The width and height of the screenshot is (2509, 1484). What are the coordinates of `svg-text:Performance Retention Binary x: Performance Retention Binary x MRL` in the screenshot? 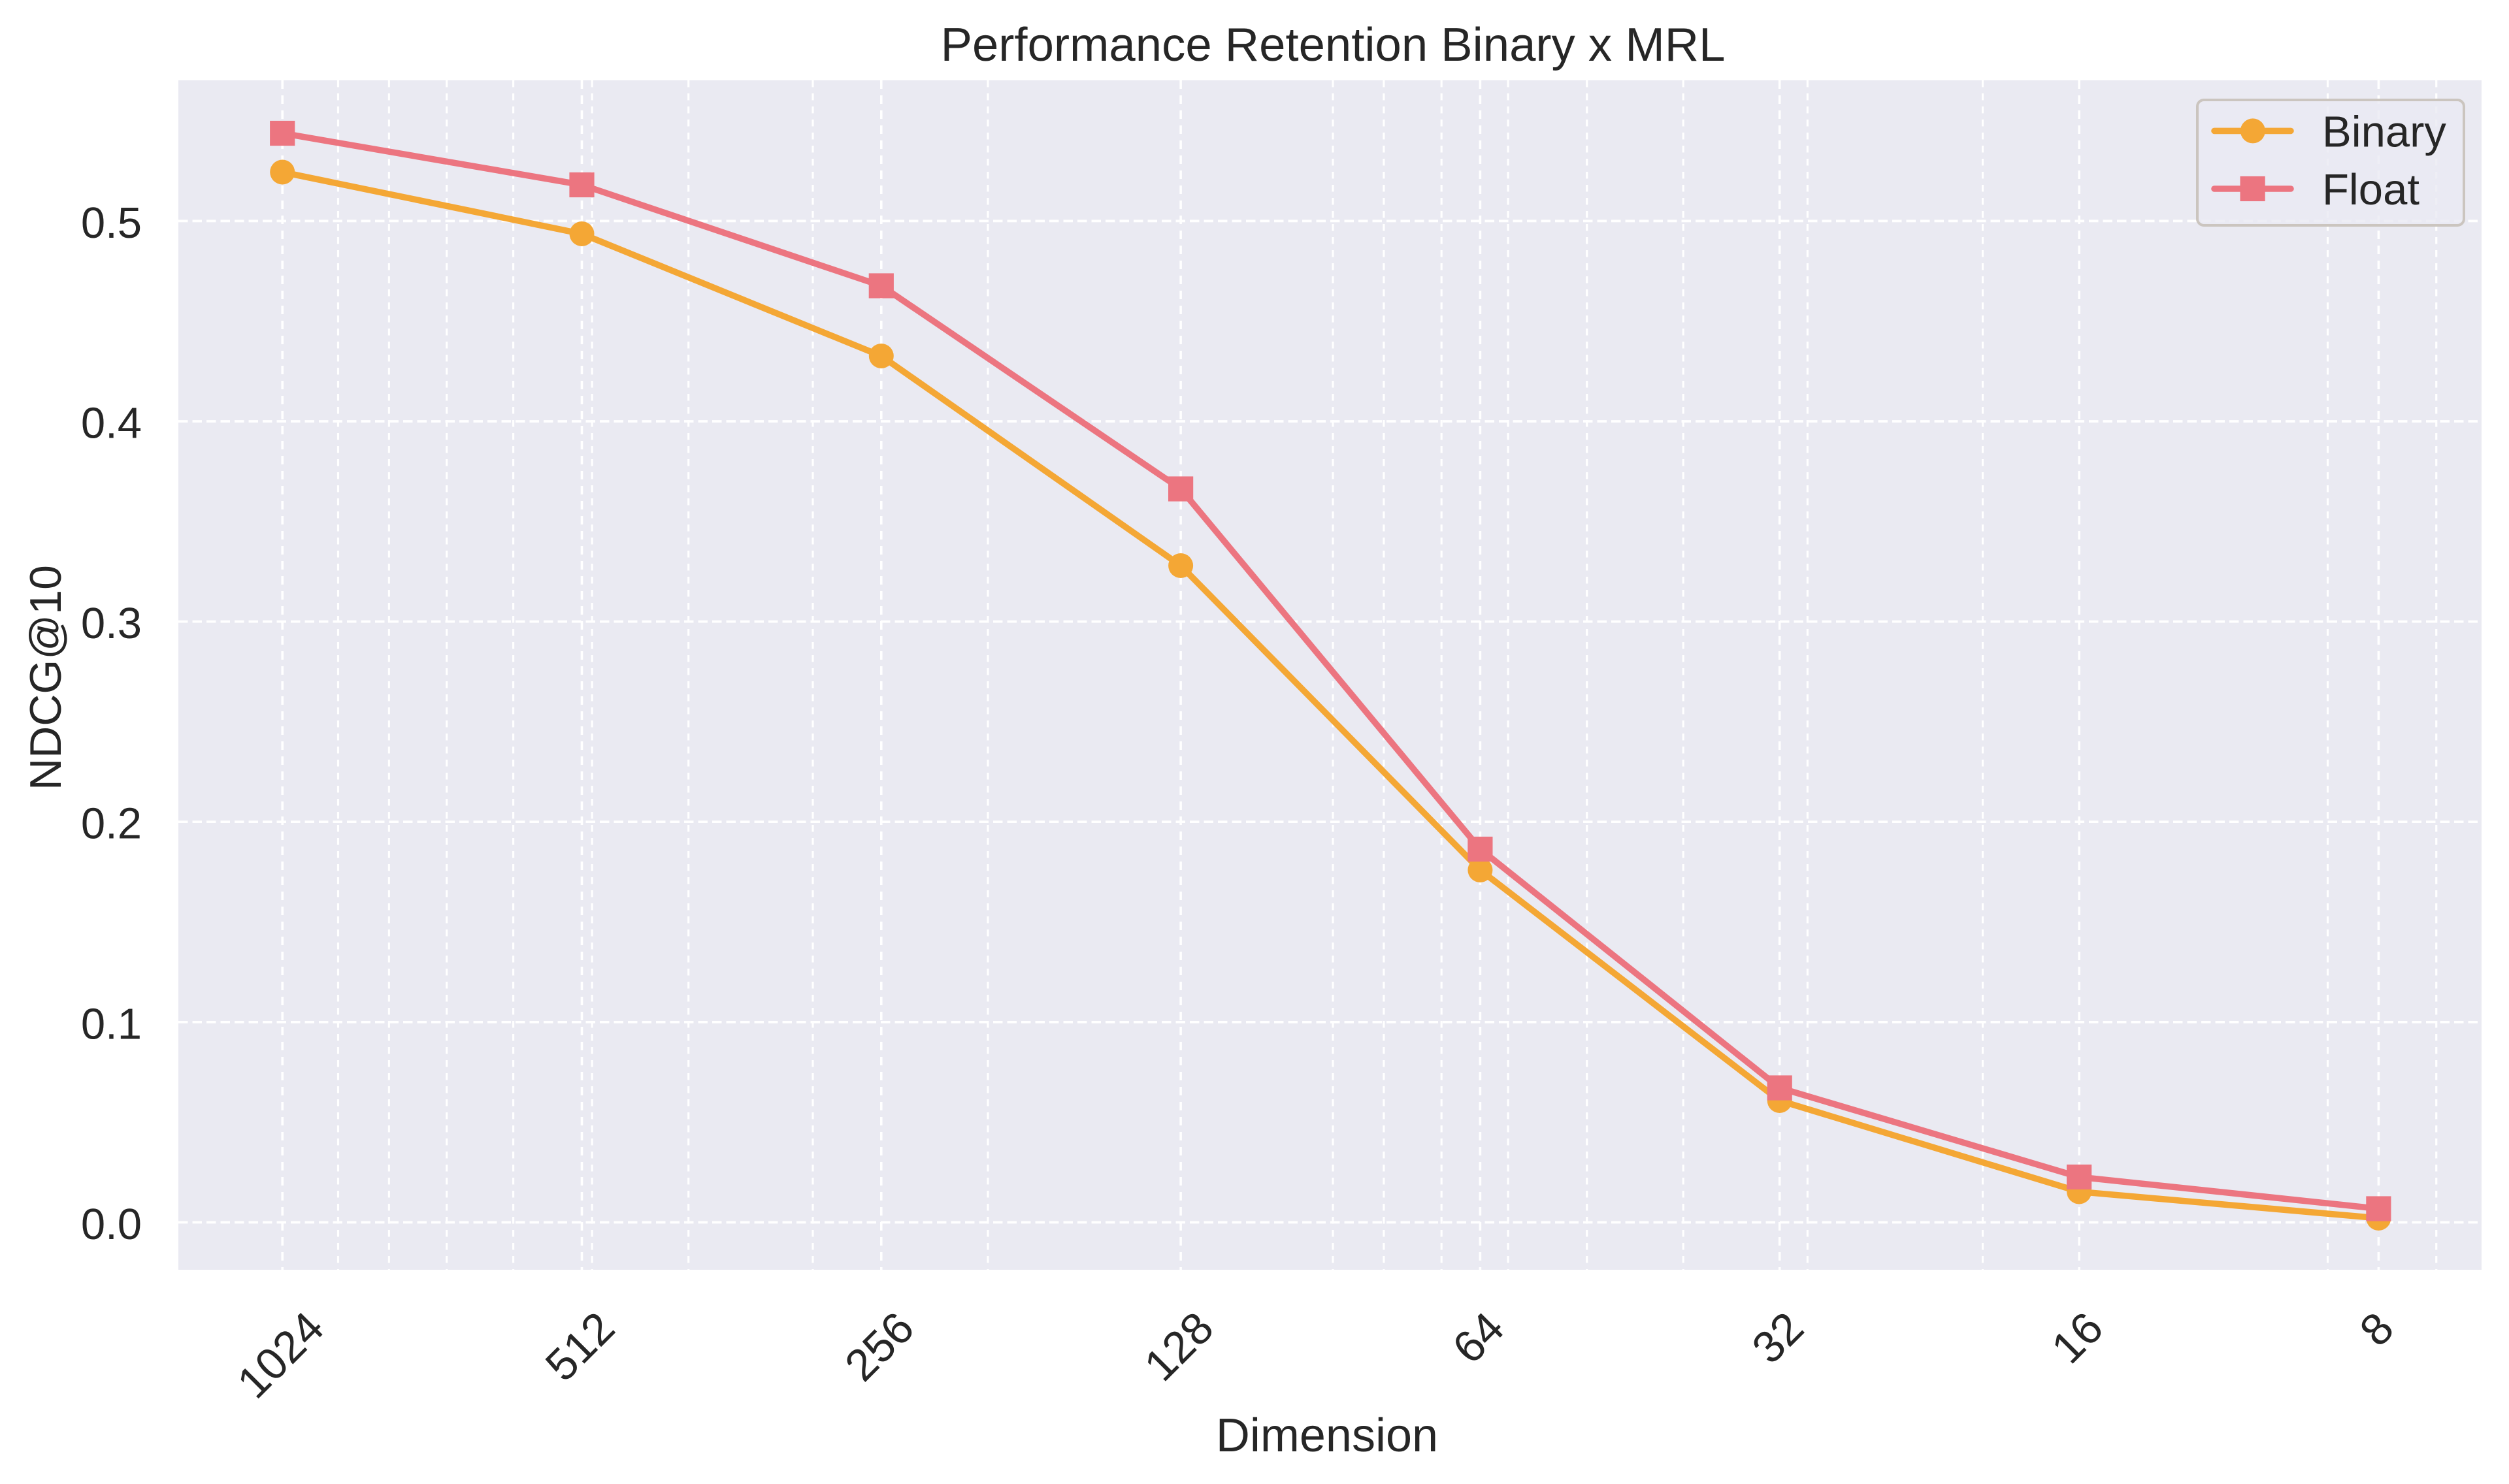 It's located at (1333, 44).